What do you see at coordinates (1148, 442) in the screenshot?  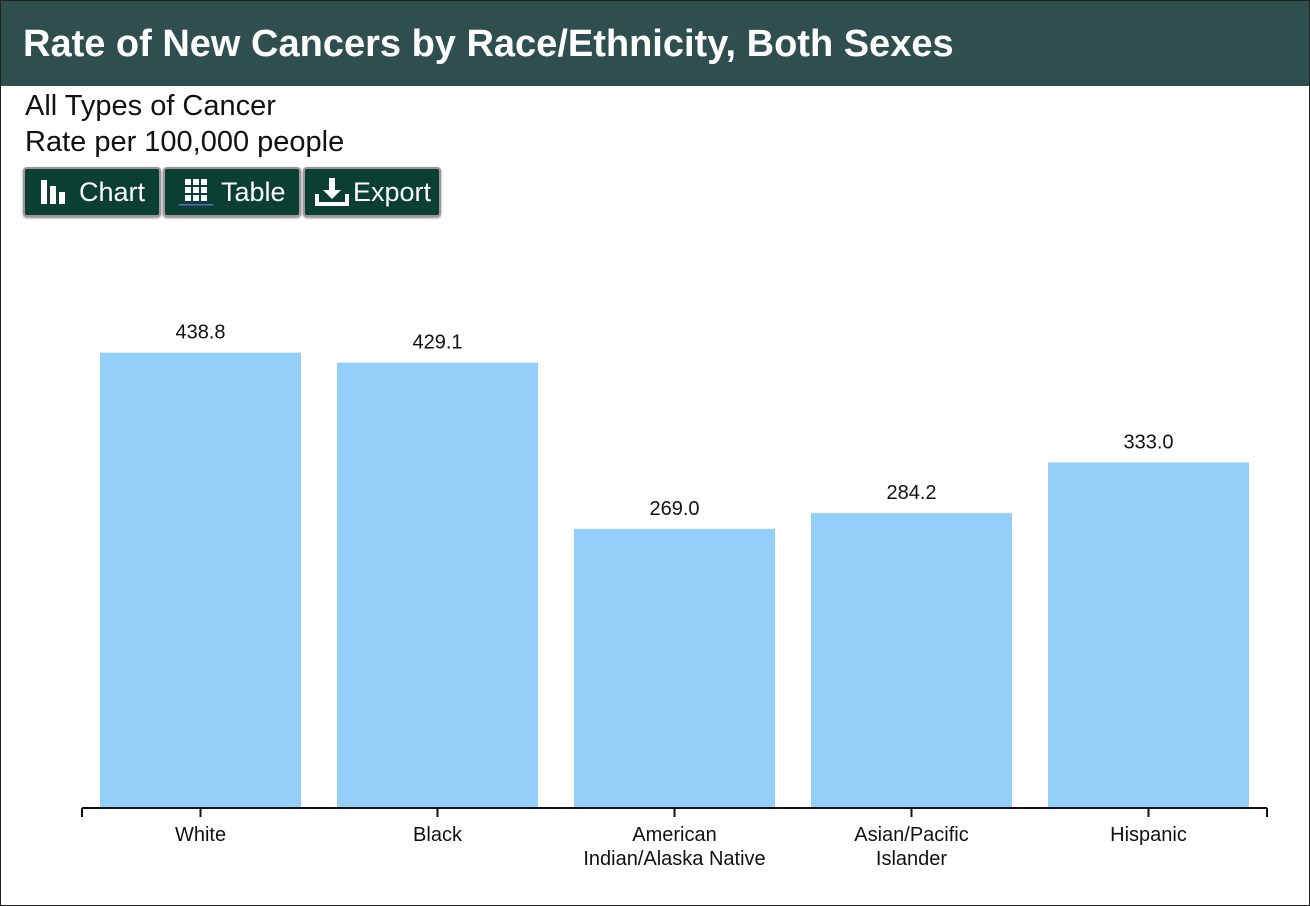 I see `bar-value-label: 333.0` at bounding box center [1148, 442].